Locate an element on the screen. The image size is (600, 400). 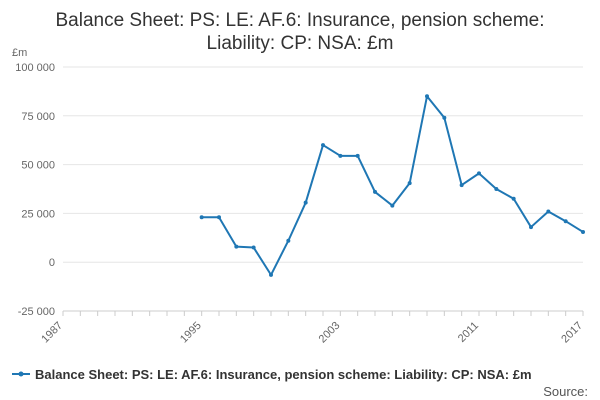
y-axis-ticks: 100 000 75 000 50 000 25 000 0 -25 000 is located at coordinates (35, 190).